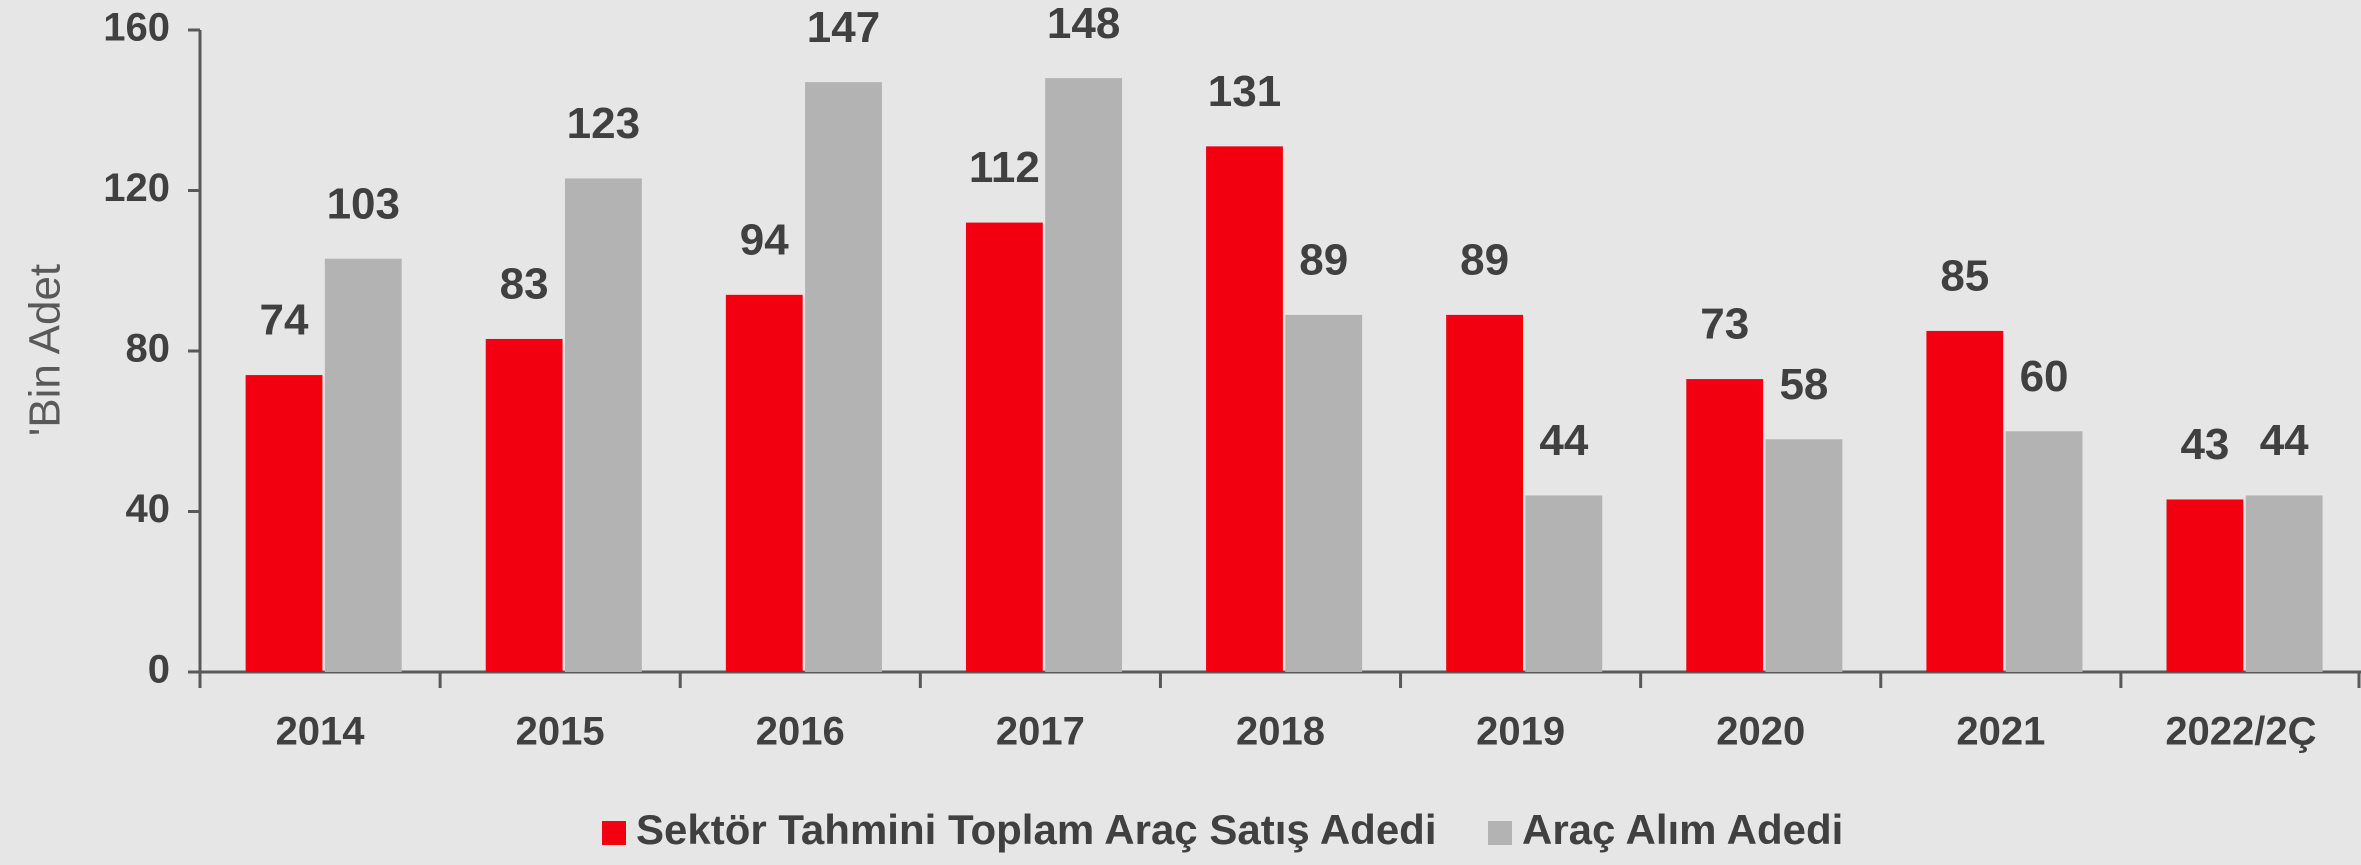  I want to click on value-label: 73, so click(1724, 324).